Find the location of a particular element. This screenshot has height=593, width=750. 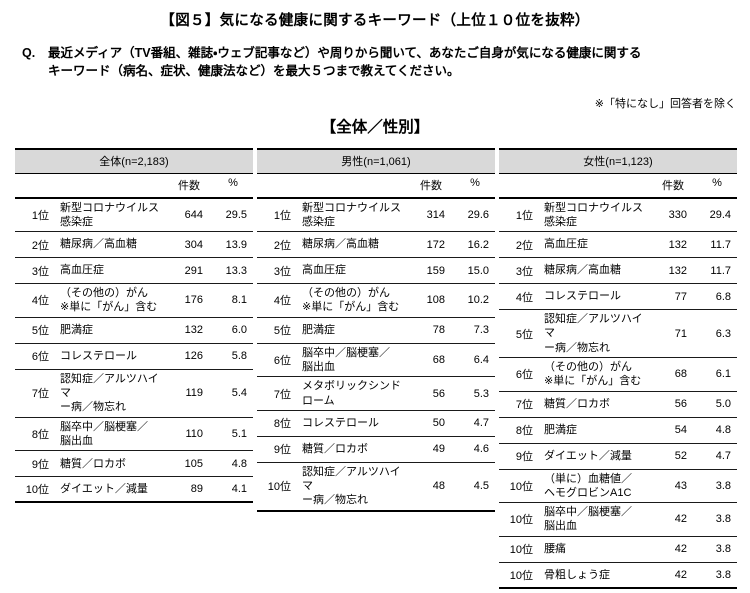

table-row: 1位 新型コロナウイルス 感染症 644 29.5 is located at coordinates (134, 216).